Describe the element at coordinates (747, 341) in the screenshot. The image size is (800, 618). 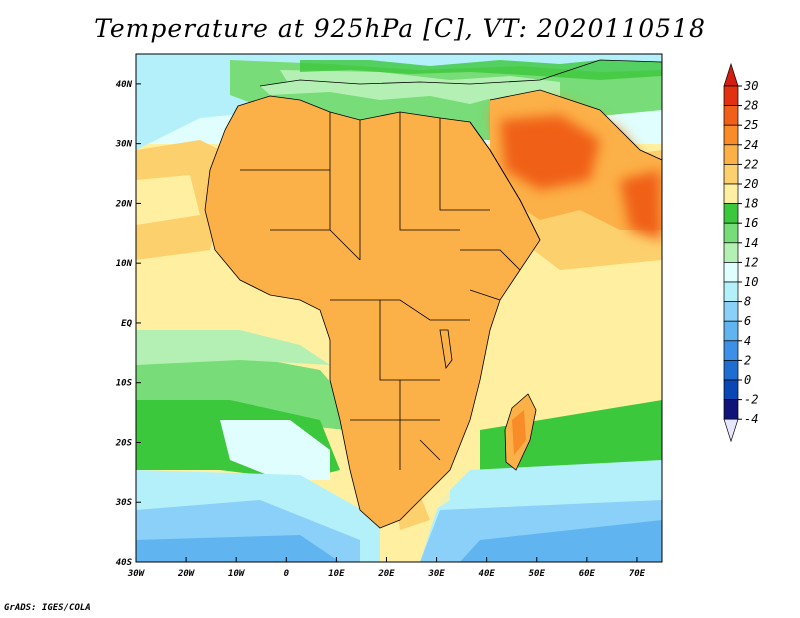
I see `colorbar-level-label: 4` at that location.